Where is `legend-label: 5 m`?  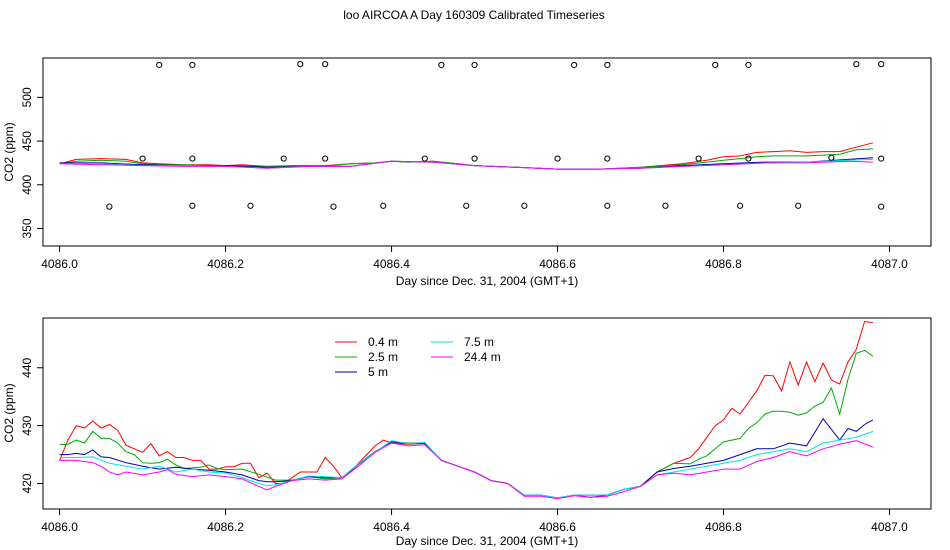 legend-label: 5 m is located at coordinates (378, 372).